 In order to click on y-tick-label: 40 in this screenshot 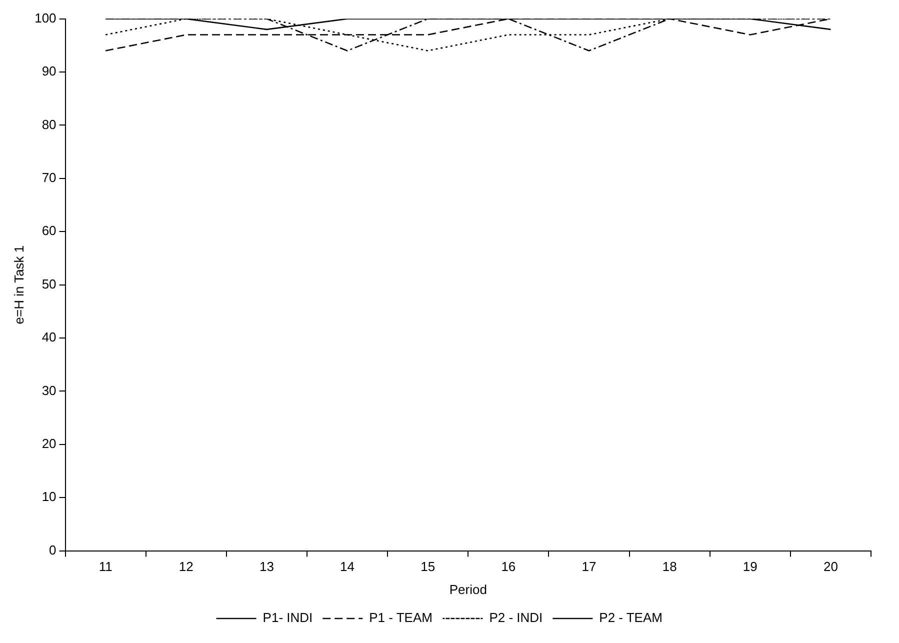, I will do `click(49, 337)`.